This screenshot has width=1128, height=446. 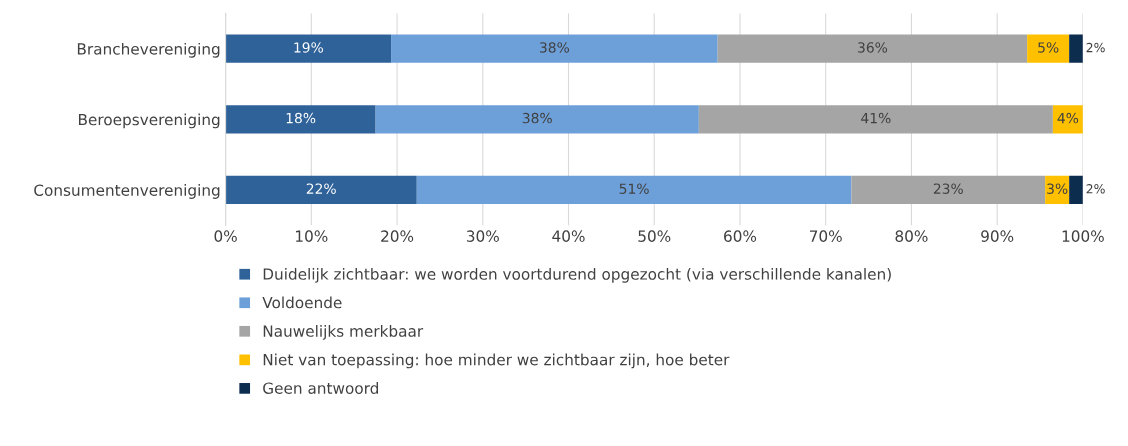 I want to click on x-tick-label: 10%, so click(x=312, y=236).